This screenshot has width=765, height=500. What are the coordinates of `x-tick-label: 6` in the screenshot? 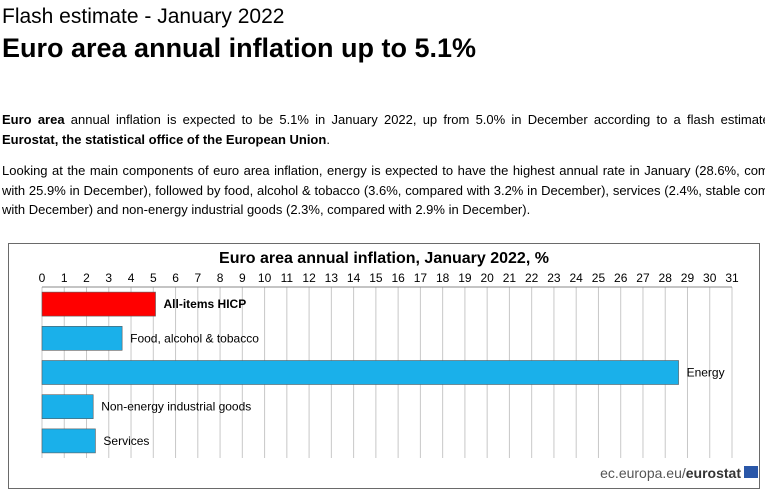 It's located at (175, 278).